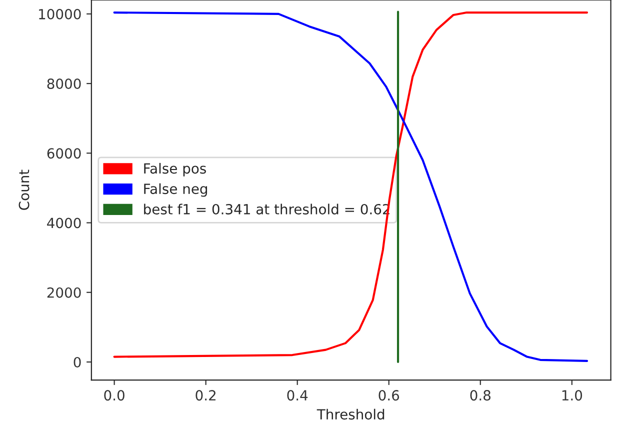 The width and height of the screenshot is (622, 429). I want to click on x-axis-title: Threshold, so click(350, 414).